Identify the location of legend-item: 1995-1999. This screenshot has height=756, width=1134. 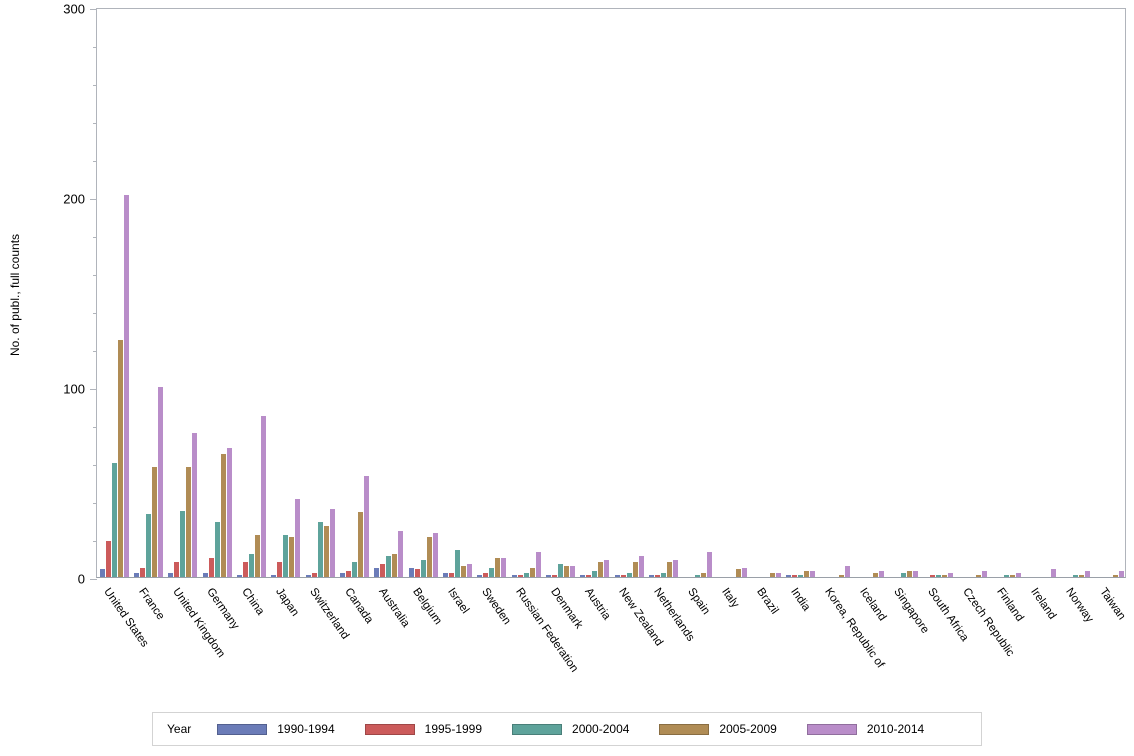
(423, 729).